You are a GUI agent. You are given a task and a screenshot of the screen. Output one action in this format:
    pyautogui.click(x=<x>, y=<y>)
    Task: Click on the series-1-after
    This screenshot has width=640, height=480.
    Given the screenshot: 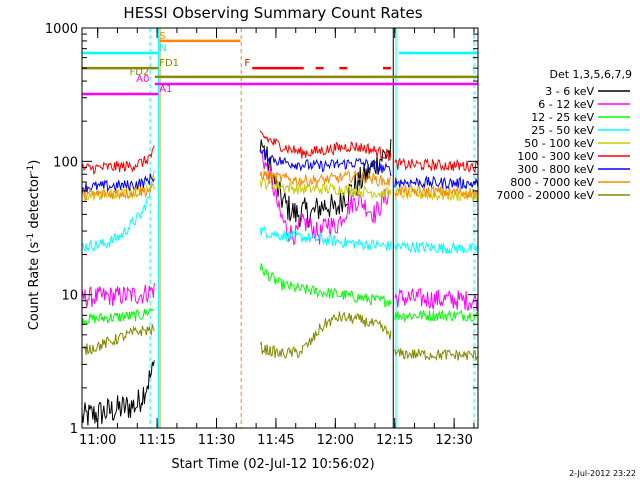 What is the action you would take?
    pyautogui.click(x=325, y=197)
    